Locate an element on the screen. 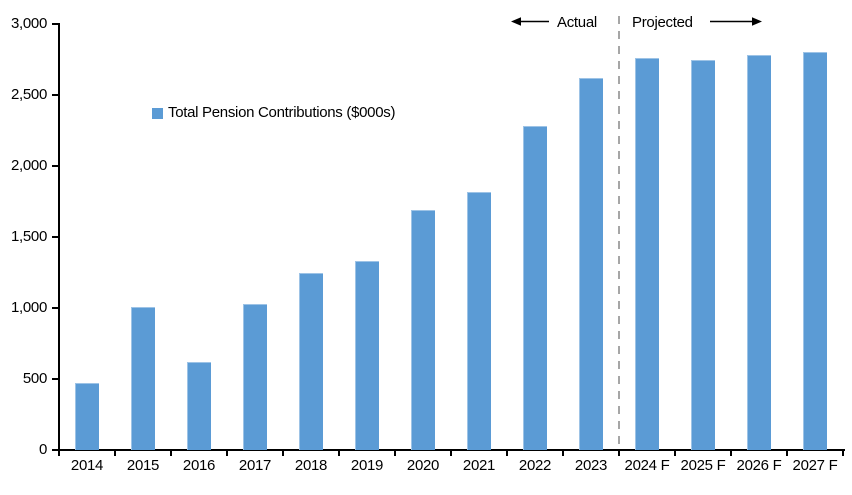 The height and width of the screenshot is (495, 852). legend-marker-icon is located at coordinates (157, 113).